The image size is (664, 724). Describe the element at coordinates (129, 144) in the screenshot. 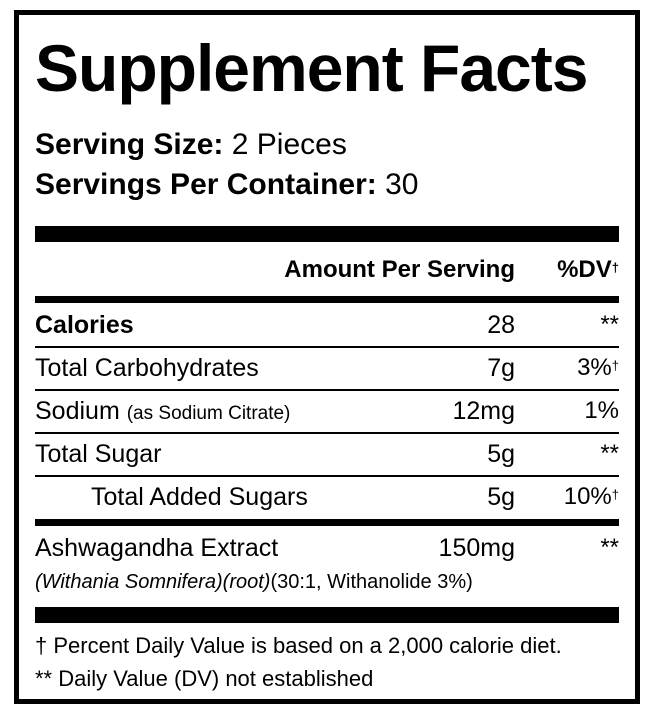

I see `serving-size-label: Serving Size:` at that location.